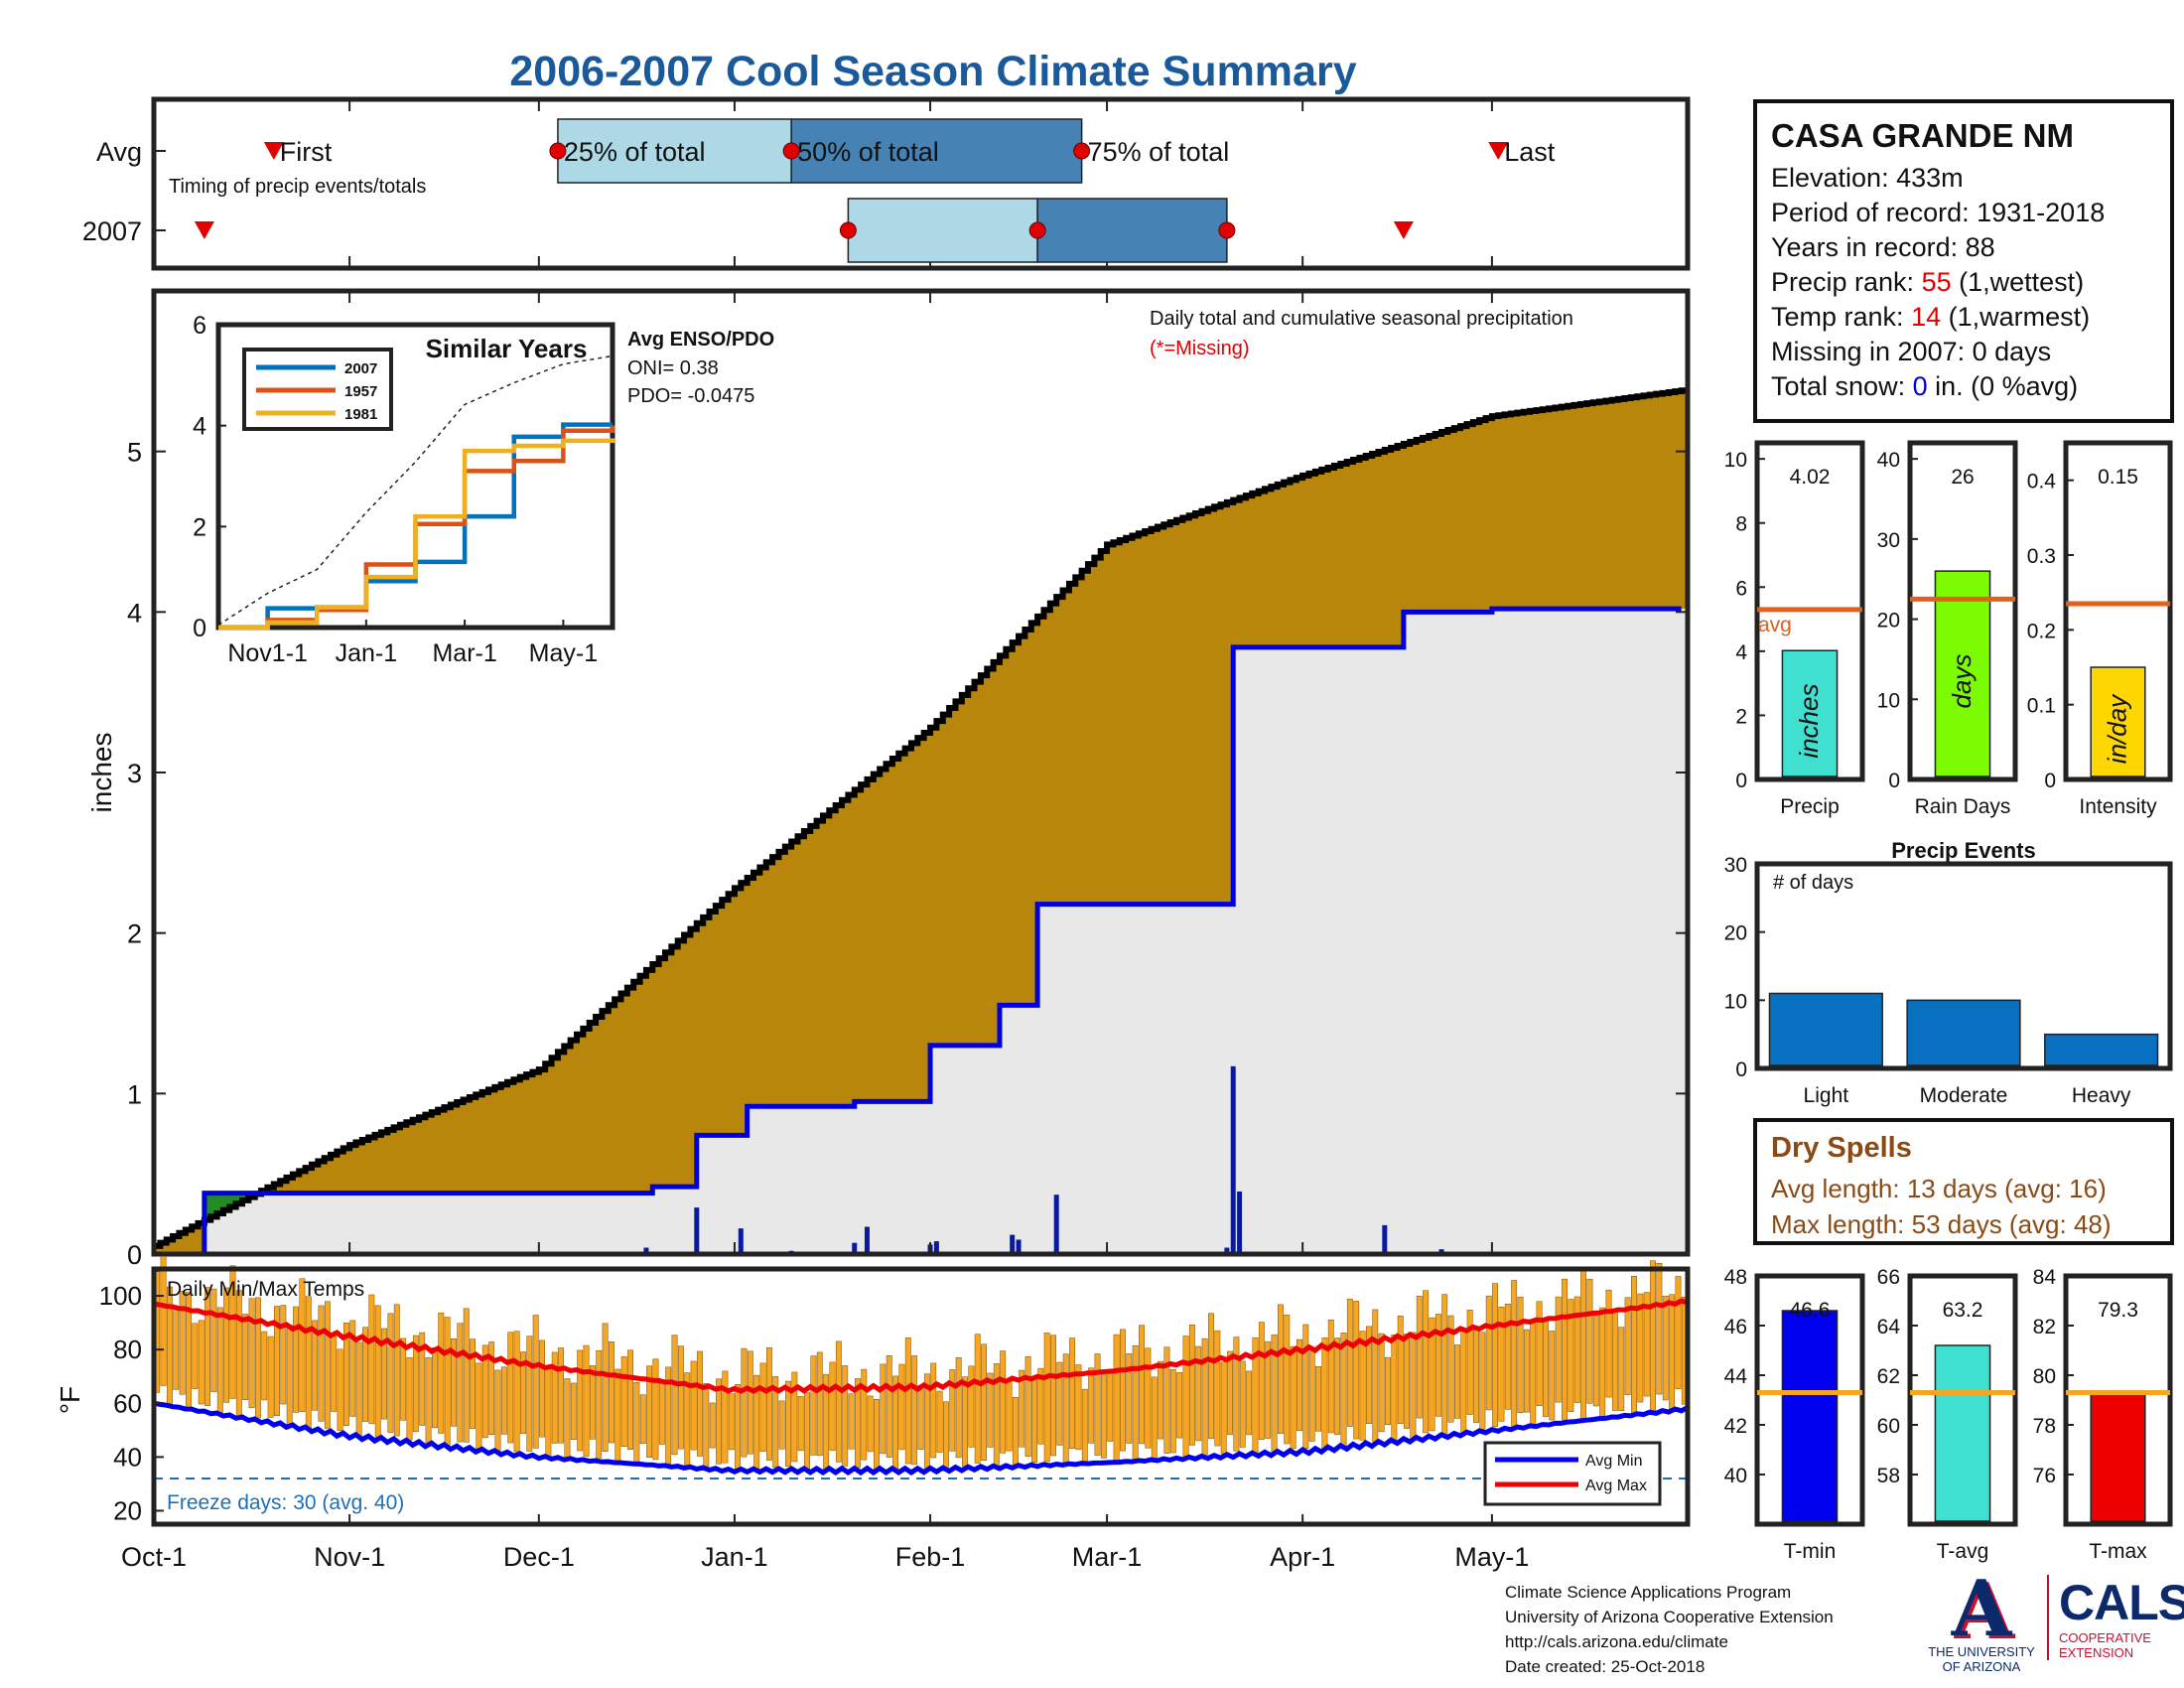 The height and width of the screenshot is (1688, 2184). I want to click on y-tick-label: 0, so click(134, 1255).